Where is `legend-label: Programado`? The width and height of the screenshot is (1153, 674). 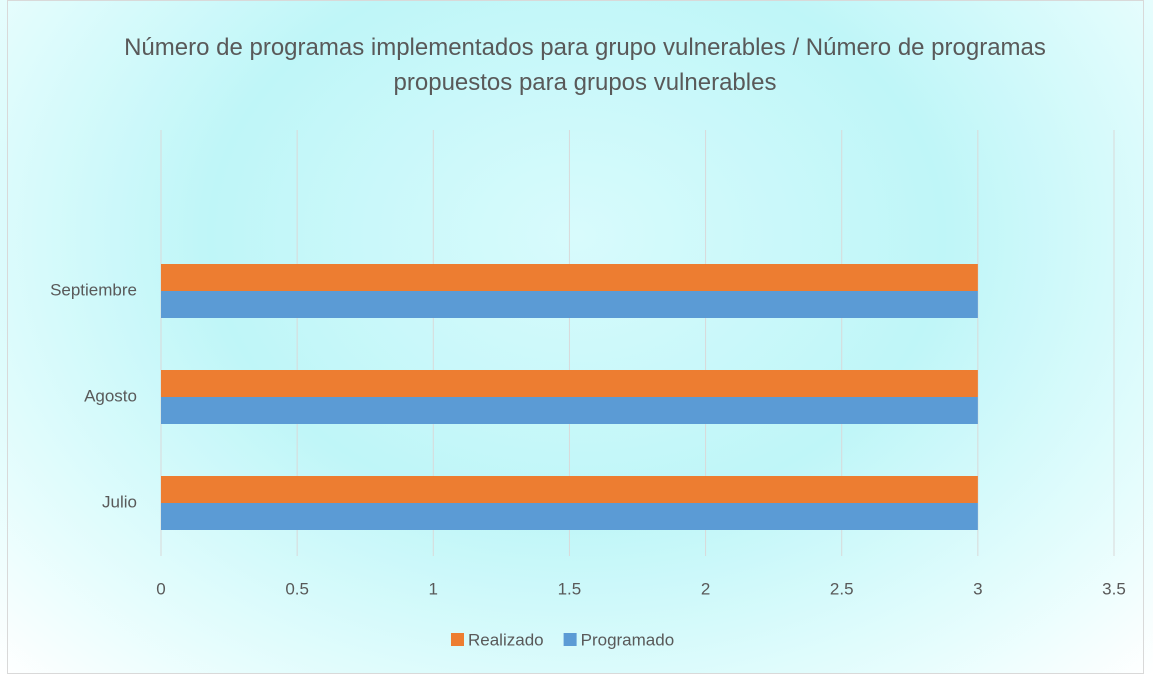
legend-label: Programado is located at coordinates (628, 639).